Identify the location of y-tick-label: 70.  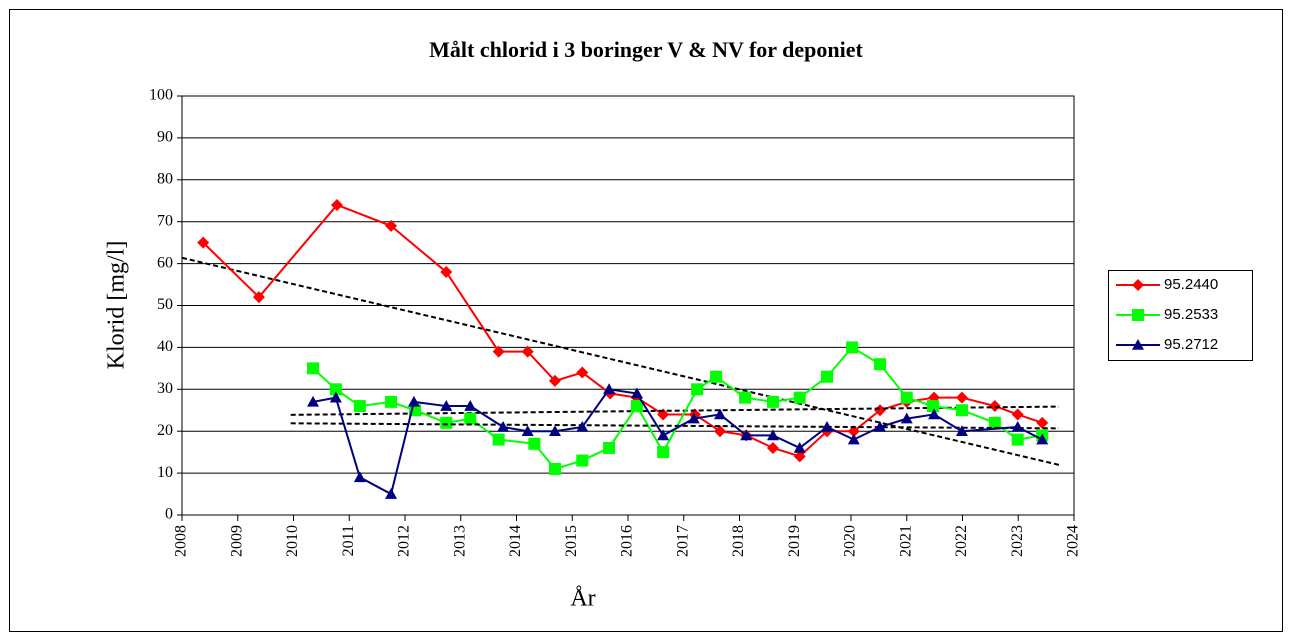
(165, 220).